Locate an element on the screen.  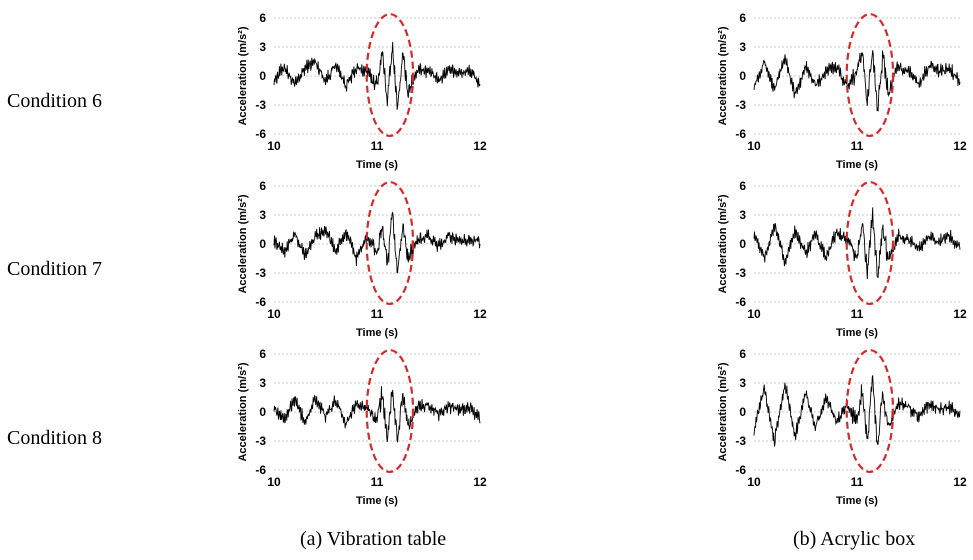
caption-acrylic-box: (b) Acrylic box is located at coordinates (854, 539).